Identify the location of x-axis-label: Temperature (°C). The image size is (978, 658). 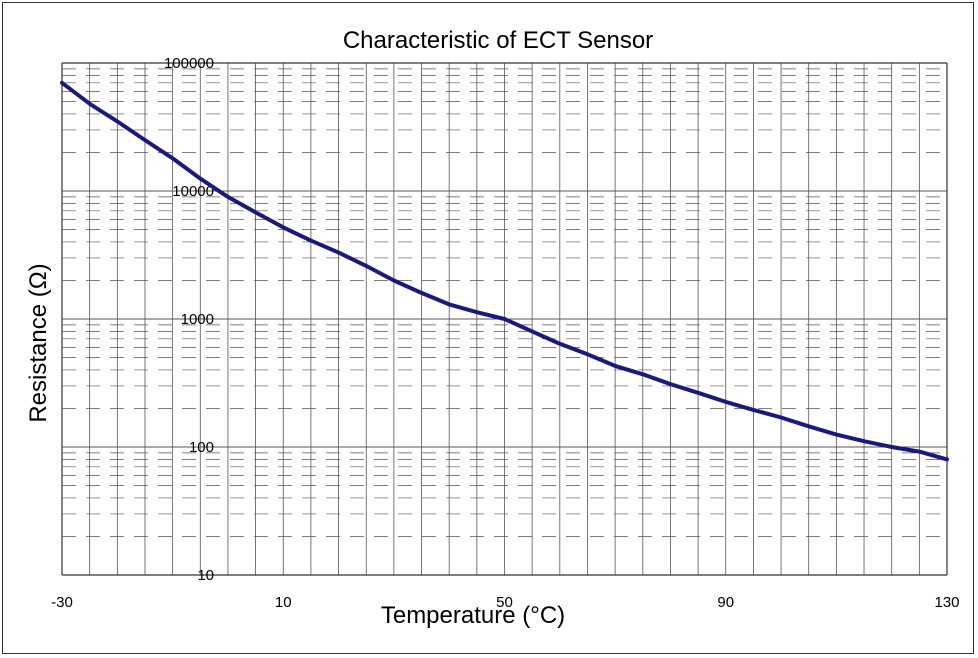
(473, 615).